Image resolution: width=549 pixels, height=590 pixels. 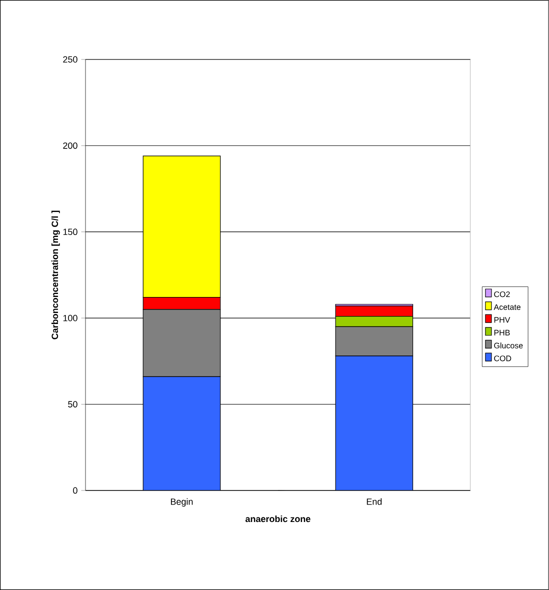 I want to click on y-tick-label: 200, so click(x=70, y=145).